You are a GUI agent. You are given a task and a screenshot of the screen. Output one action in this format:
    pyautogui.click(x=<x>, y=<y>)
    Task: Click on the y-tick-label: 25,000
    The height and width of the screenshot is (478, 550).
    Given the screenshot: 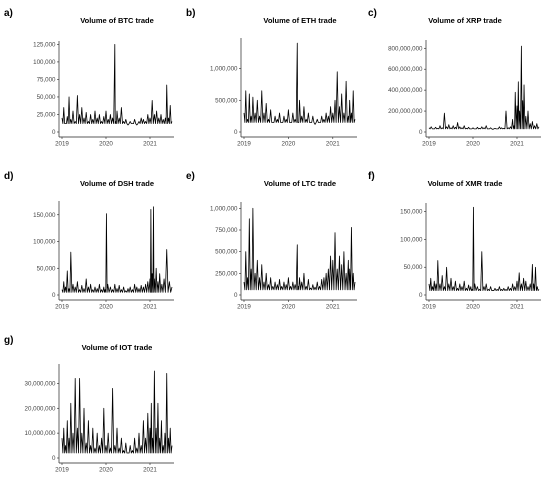 What is the action you would take?
    pyautogui.click(x=46, y=114)
    